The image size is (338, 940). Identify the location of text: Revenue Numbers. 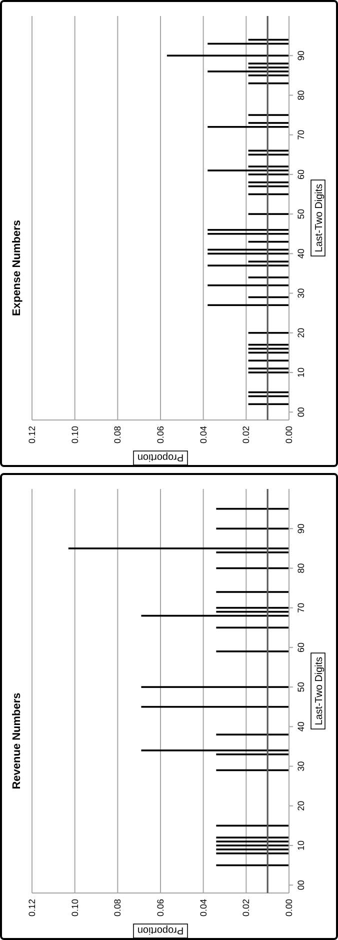
(17, 741).